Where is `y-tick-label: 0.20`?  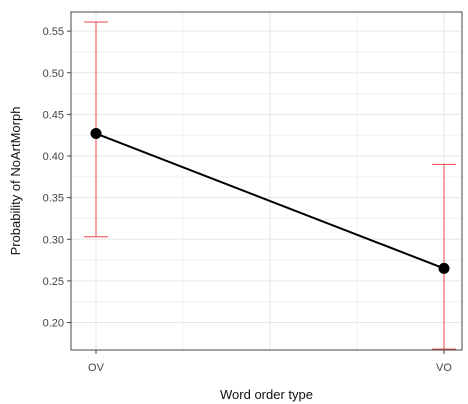 y-tick-label: 0.20 is located at coordinates (53, 324).